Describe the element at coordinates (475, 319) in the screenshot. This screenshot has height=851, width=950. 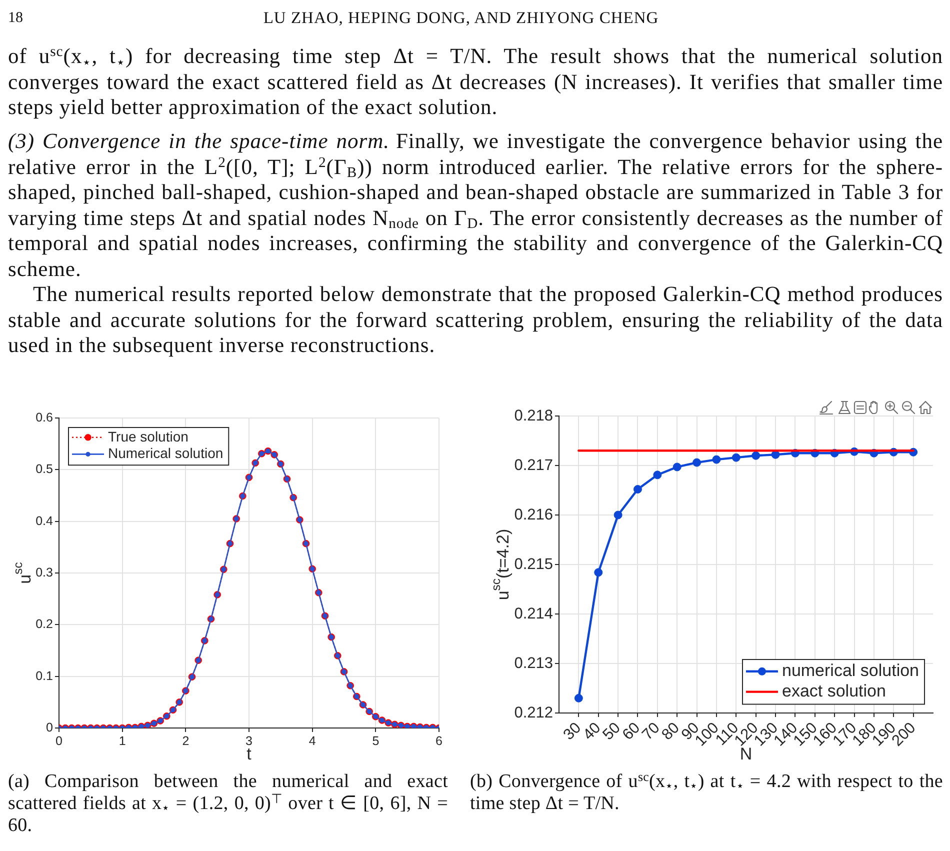
I see `text: The numerical results reported below demonstrate that the proposed Galerkin-CQ method produces stable and accurate solutions for the forward scattering problem, ensuring the reliability of the data used in the subsequent inverse reconstructions.` at that location.